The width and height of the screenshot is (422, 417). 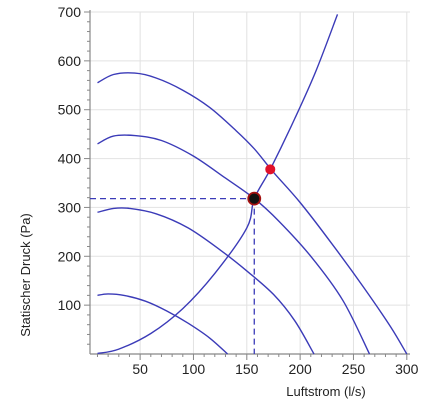 I want to click on alternate-point, so click(x=270, y=169).